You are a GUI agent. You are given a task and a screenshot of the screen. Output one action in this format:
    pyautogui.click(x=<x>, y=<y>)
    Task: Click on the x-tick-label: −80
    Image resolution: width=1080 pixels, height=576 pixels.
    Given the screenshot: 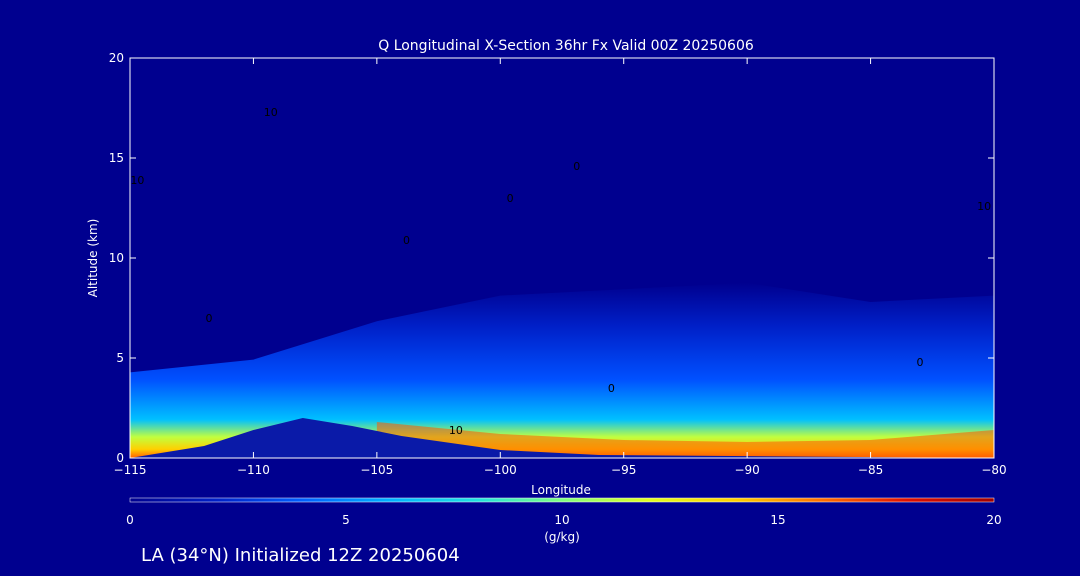 What is the action you would take?
    pyautogui.click(x=993, y=470)
    